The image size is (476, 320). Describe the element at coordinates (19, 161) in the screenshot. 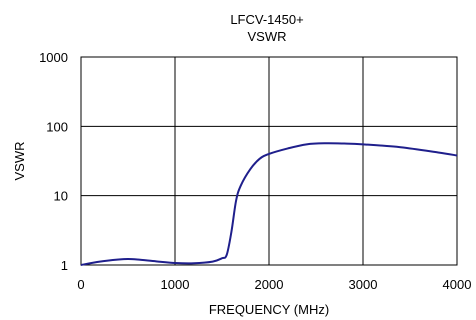

I see `y-axis-label: VSWR` at that location.